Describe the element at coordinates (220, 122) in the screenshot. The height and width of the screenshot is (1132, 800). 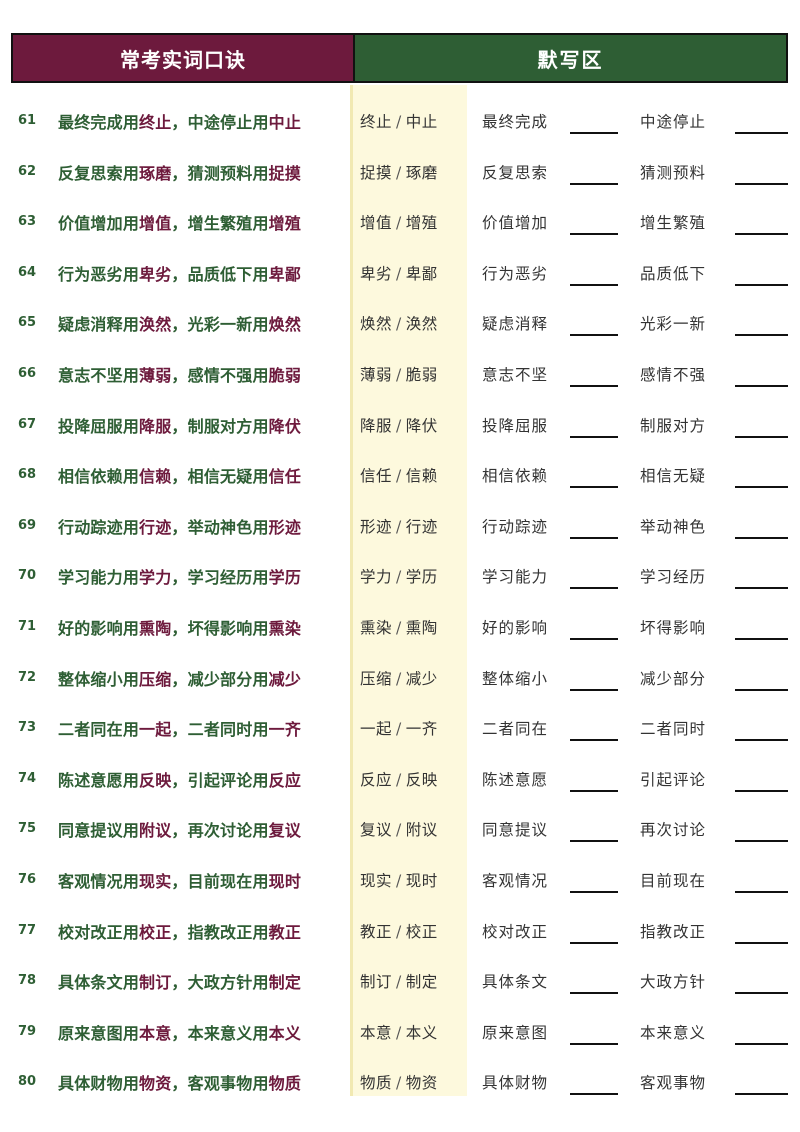
I see `meaning-b: 中途停止` at that location.